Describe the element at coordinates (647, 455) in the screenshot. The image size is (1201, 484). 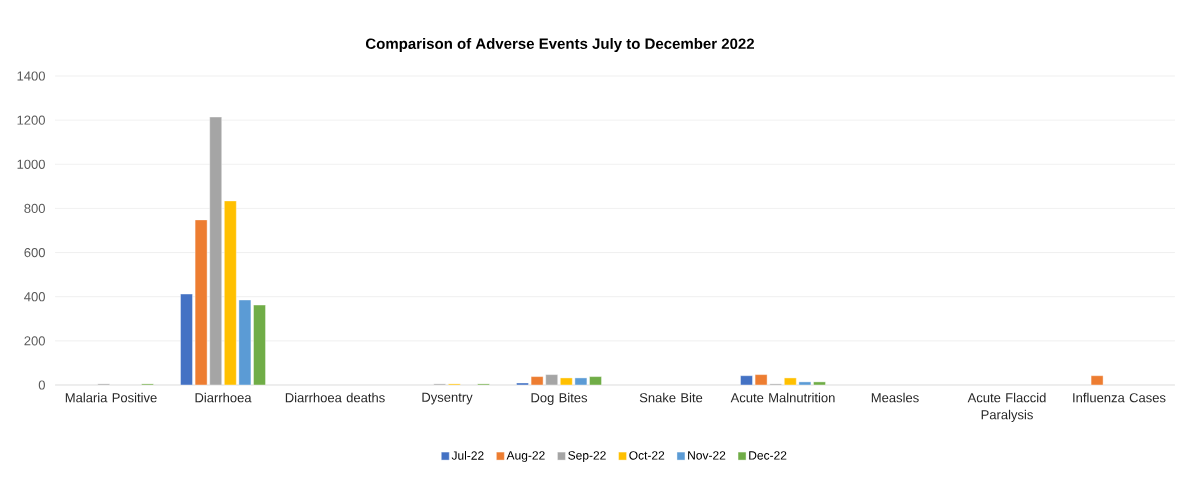
I see `legend-label: Oct-22` at that location.